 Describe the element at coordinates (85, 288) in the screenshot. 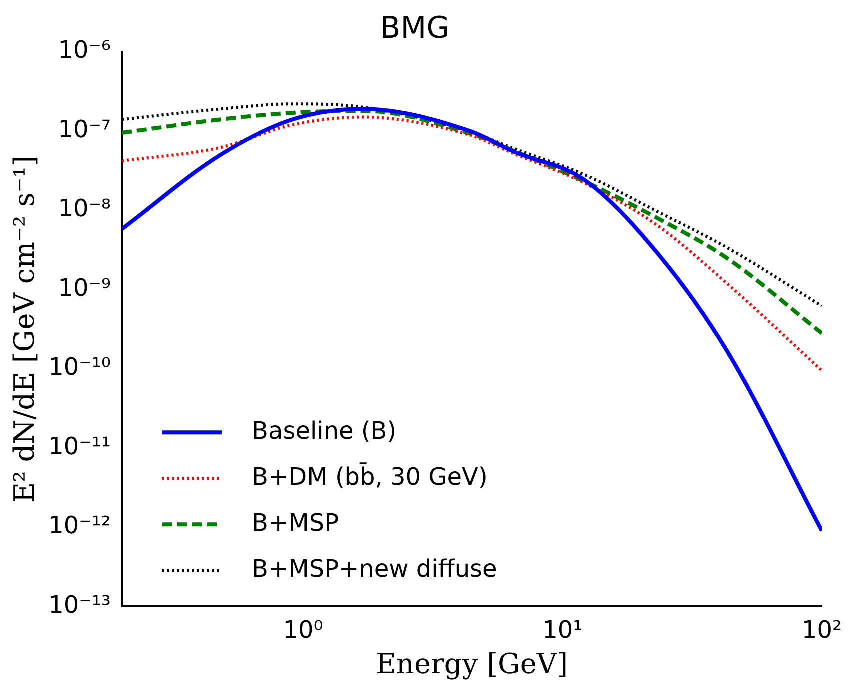

I see `y-tick-label: 10⁻⁹` at that location.